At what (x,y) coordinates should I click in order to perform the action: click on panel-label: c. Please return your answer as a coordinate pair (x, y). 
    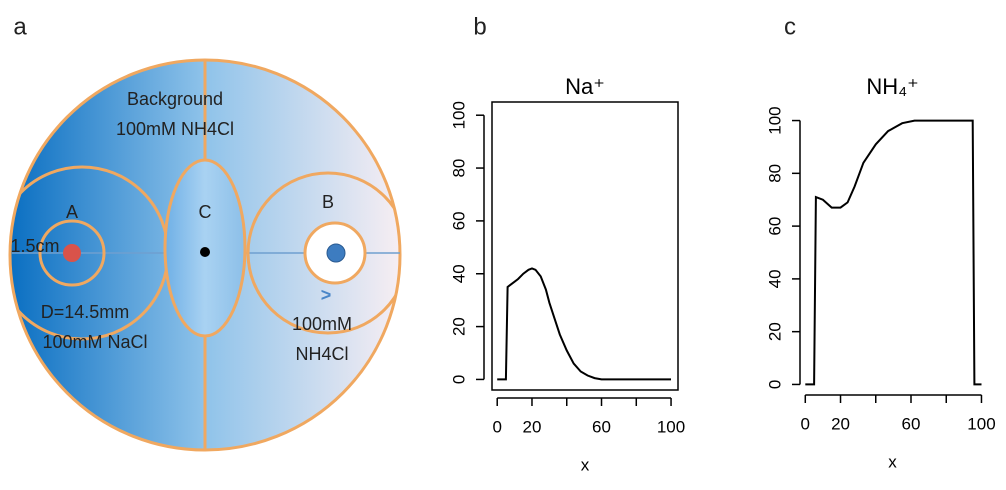
    Looking at the image, I should click on (790, 26).